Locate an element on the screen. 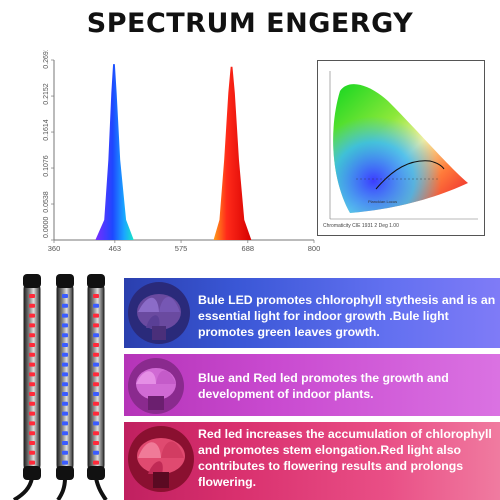 The height and width of the screenshot is (500, 500). x-tick-label: 575 is located at coordinates (181, 248).